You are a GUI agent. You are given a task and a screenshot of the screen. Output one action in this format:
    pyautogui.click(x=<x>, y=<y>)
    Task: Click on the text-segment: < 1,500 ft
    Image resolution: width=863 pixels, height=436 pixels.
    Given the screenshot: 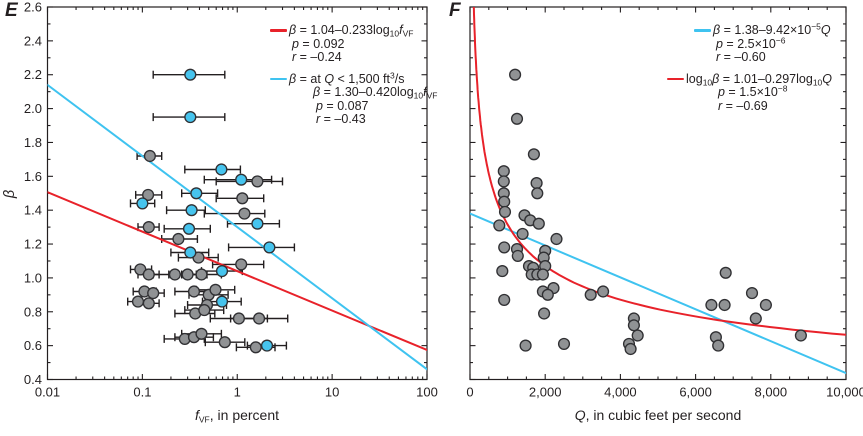 What is the action you would take?
    pyautogui.click(x=362, y=78)
    